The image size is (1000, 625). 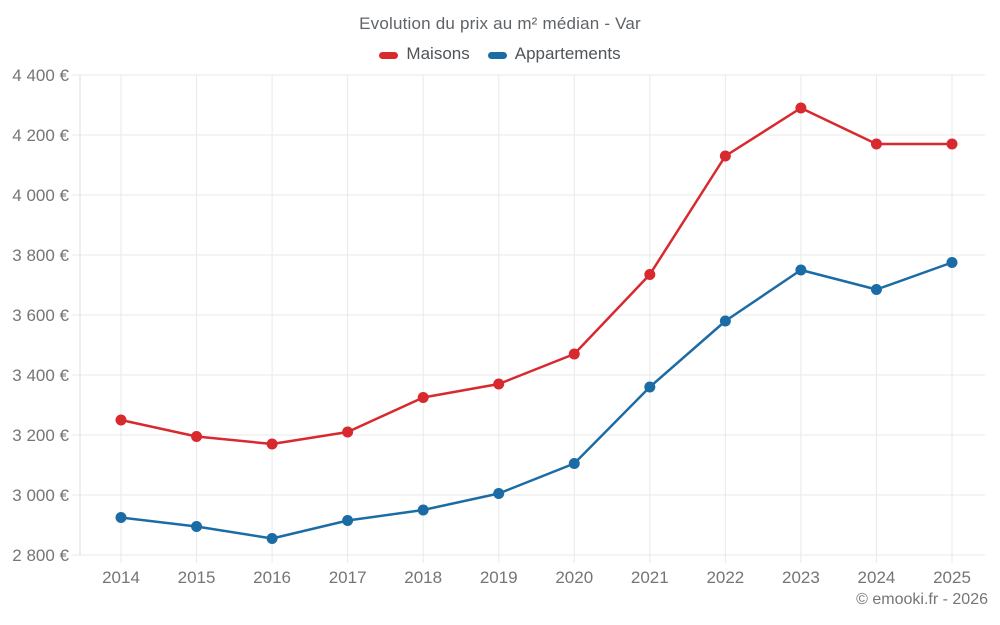 I want to click on appartements-swatch-icon, so click(x=497, y=55).